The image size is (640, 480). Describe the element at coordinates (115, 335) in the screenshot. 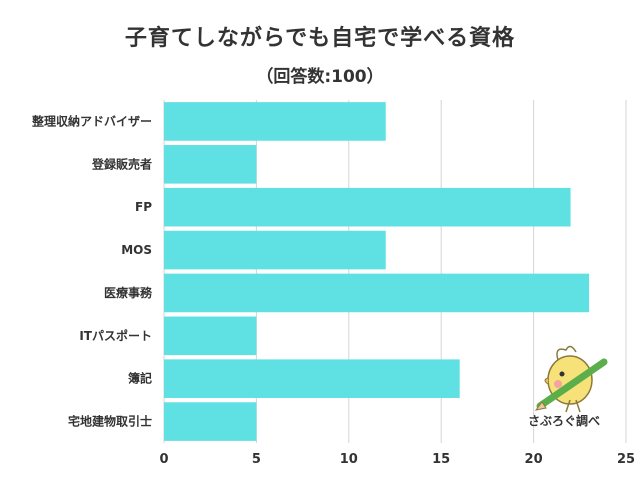

I see `category-label: ITパスポート` at that location.